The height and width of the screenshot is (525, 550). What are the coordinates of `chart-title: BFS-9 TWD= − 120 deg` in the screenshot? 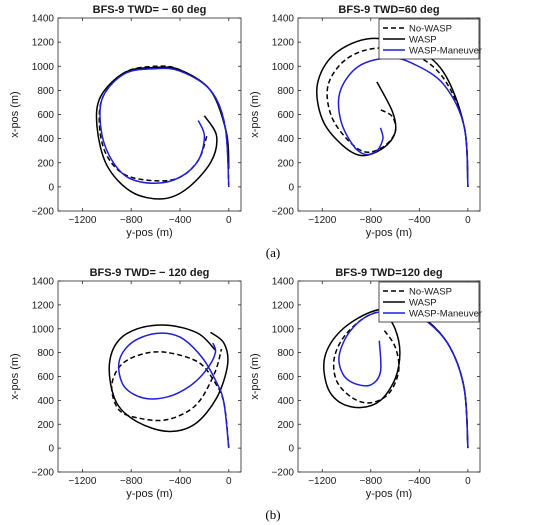 It's located at (150, 273).